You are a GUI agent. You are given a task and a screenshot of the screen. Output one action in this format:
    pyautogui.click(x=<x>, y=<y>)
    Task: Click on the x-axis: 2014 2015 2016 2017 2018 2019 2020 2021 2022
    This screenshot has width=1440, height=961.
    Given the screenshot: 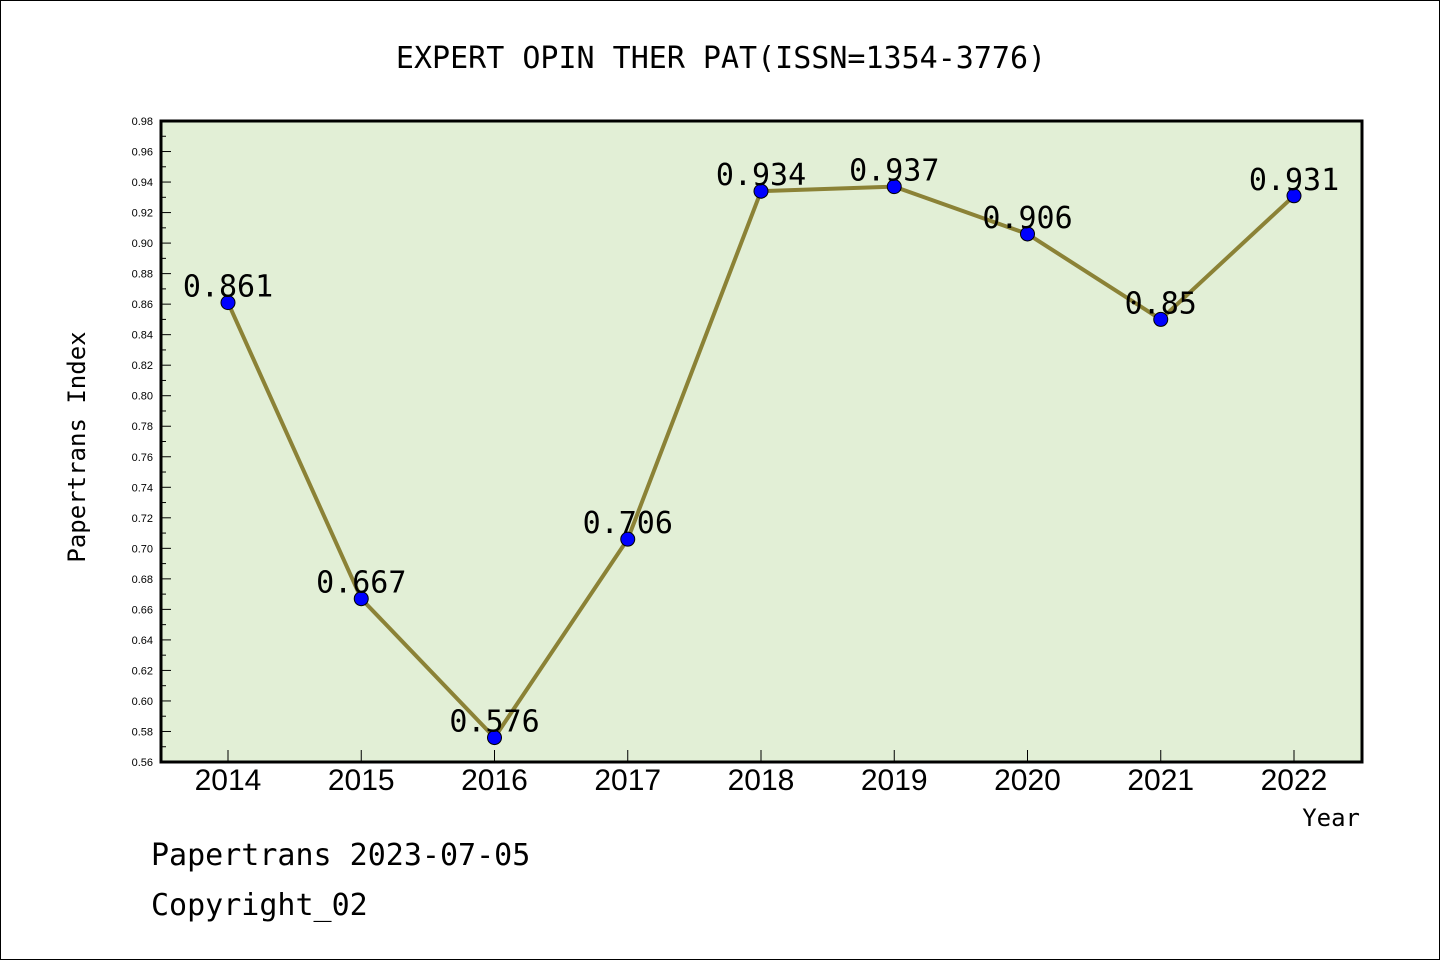 What is the action you would take?
    pyautogui.click(x=761, y=773)
    